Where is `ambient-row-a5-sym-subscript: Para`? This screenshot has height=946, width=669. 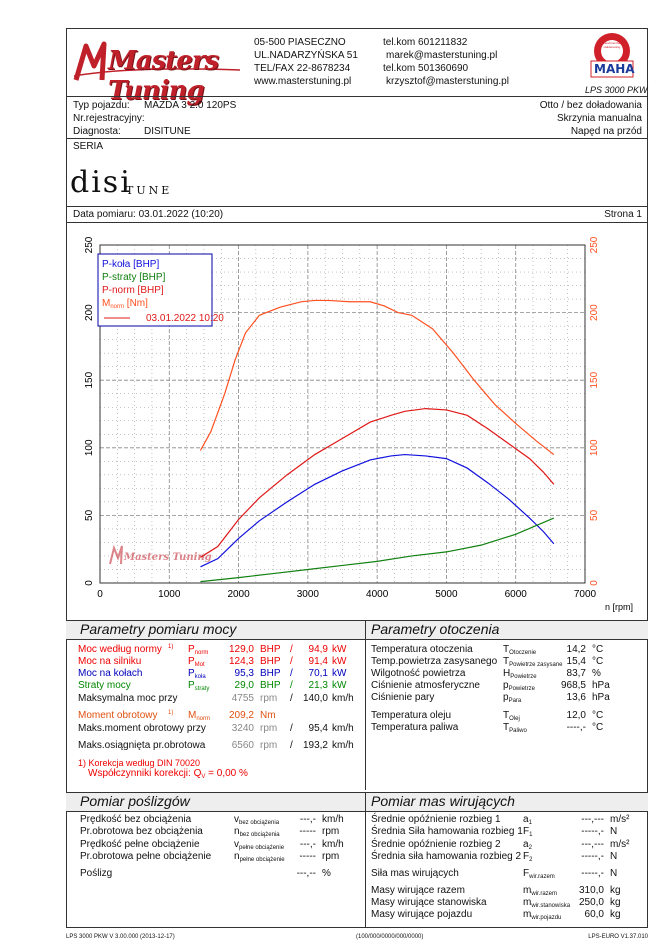
ambient-row-a5-sym-subscript: Para is located at coordinates (515, 701).